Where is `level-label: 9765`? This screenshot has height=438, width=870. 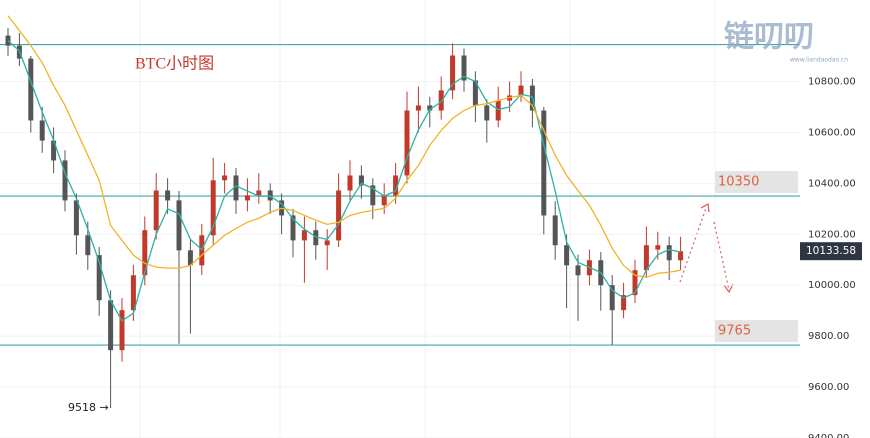
level-label: 9765 is located at coordinates (734, 331).